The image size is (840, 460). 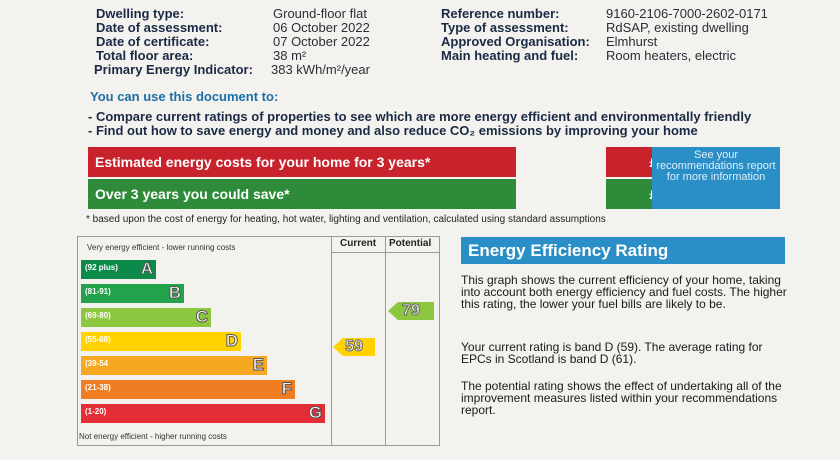 What do you see at coordinates (258, 365) in the screenshot?
I see `band-e-letter: E` at bounding box center [258, 365].